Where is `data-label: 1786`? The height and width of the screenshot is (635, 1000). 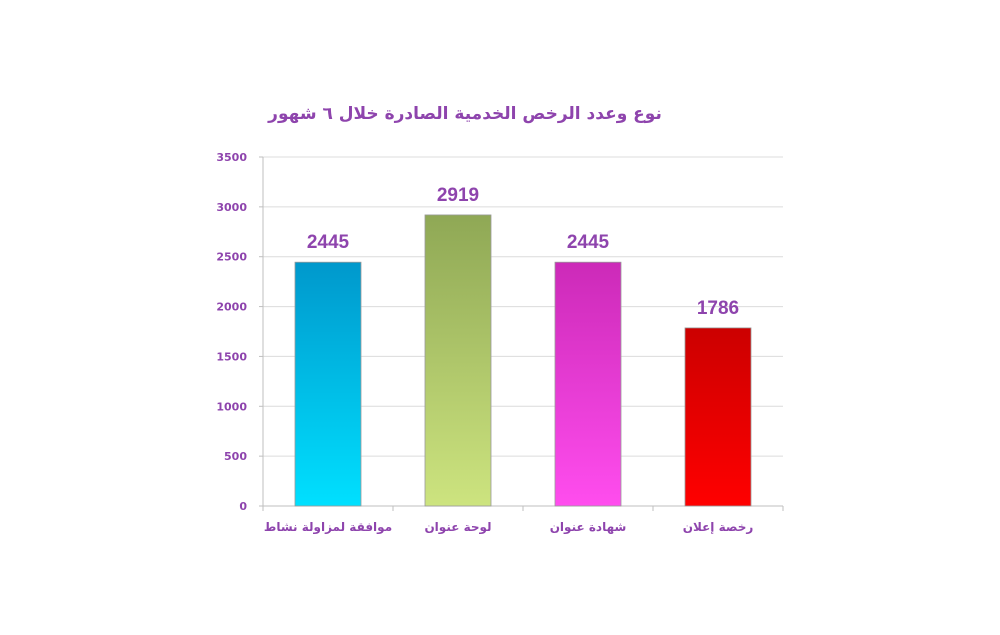 data-label: 1786 is located at coordinates (718, 308).